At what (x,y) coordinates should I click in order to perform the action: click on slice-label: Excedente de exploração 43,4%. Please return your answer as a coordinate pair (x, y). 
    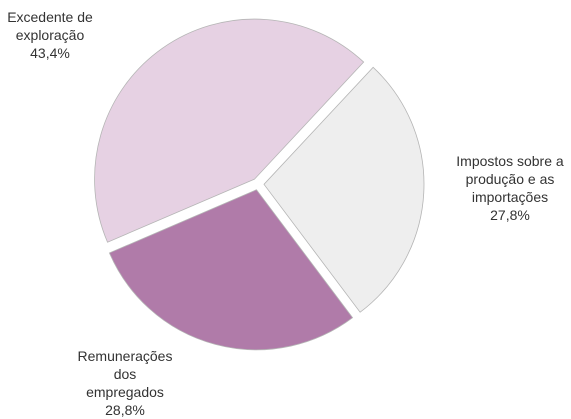
    Looking at the image, I should click on (60, 35).